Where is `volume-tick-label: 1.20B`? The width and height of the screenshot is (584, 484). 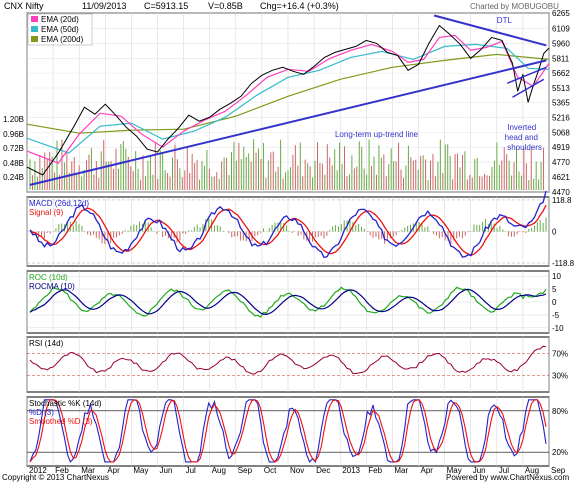 volume-tick-label: 1.20B is located at coordinates (13, 119).